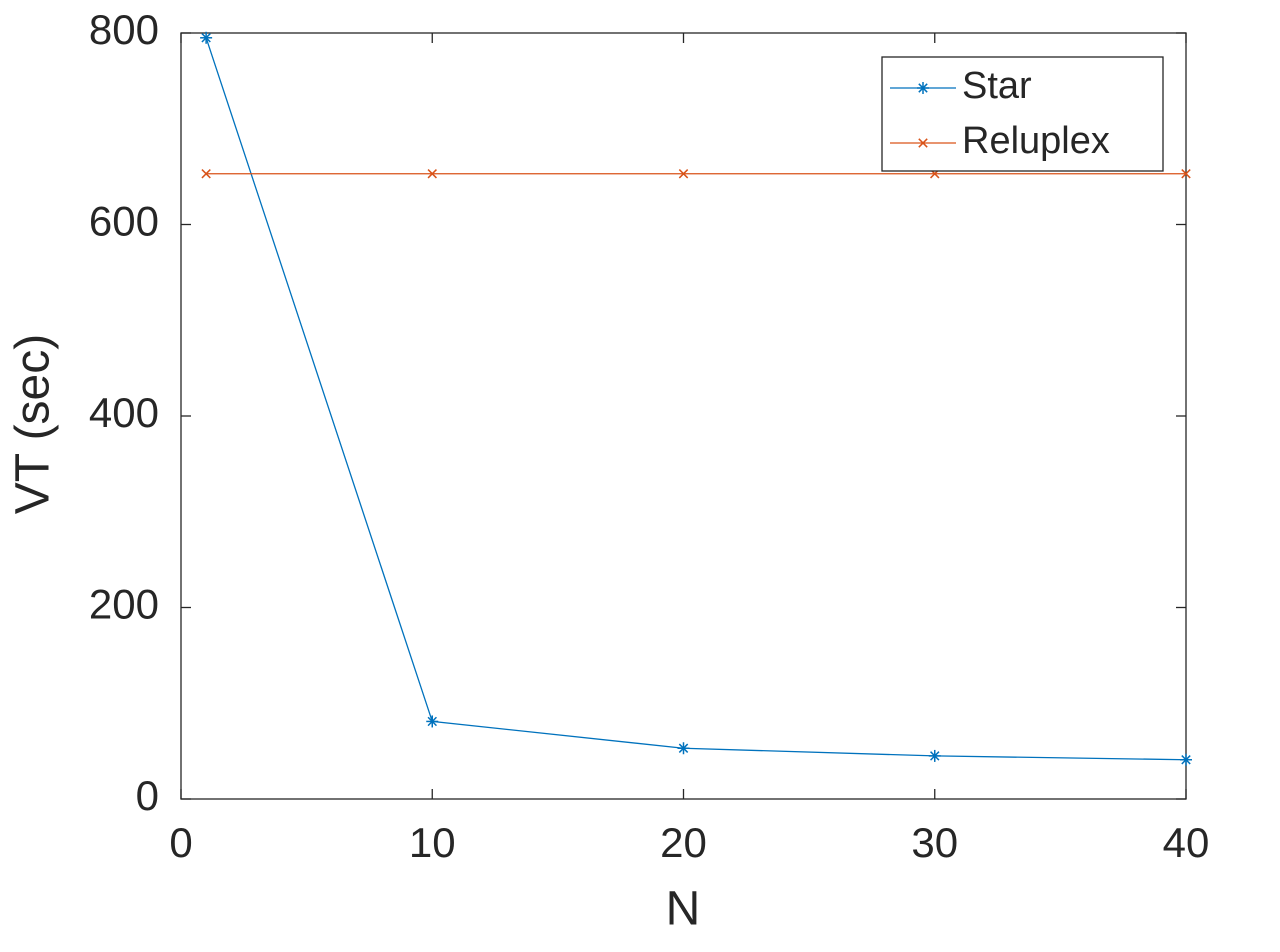 The width and height of the screenshot is (1280, 952). Describe the element at coordinates (683, 909) in the screenshot. I see `x-axis-label: N` at that location.